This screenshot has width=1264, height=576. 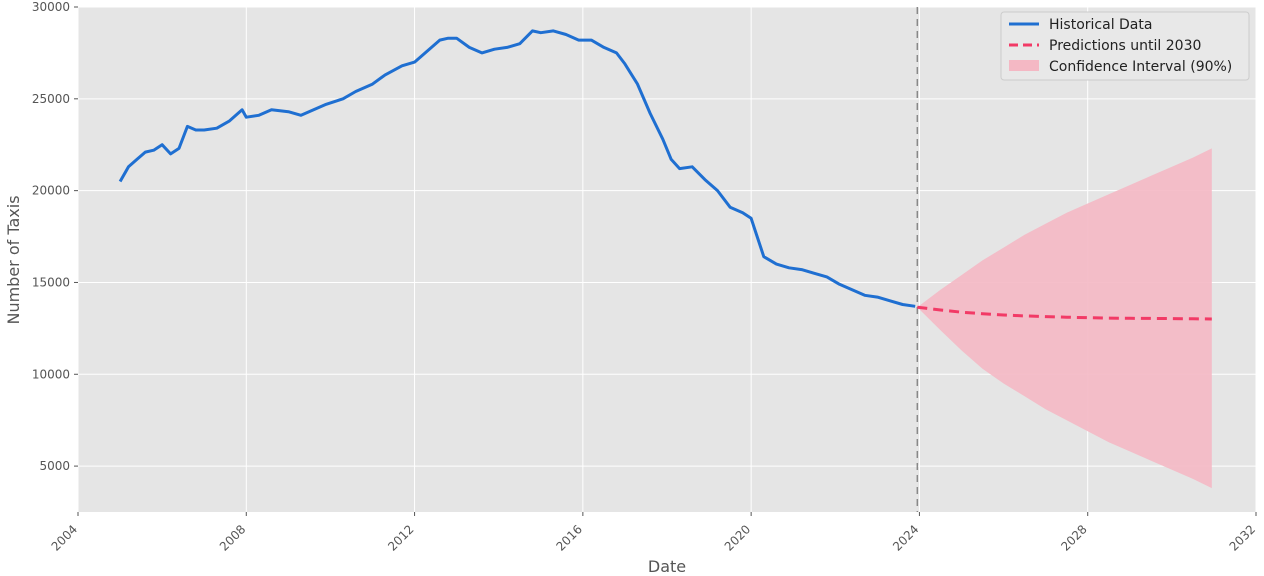 I want to click on x-tick-label: 2016, so click(x=568, y=537).